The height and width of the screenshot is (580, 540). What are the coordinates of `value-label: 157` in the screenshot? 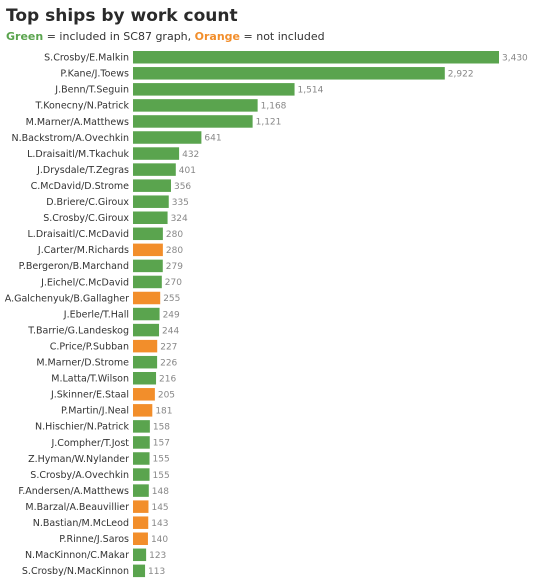 It's located at (161, 444).